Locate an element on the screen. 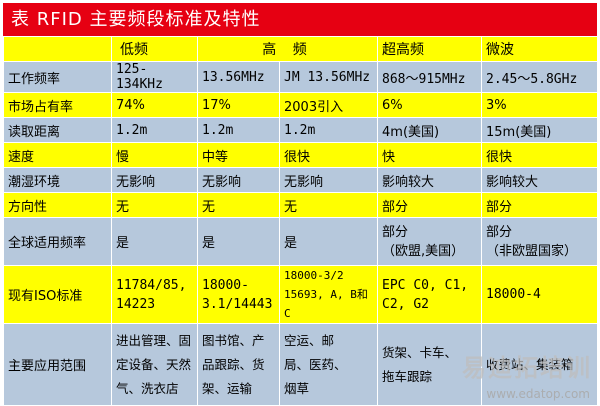 This screenshot has height=406, width=600. table-row: 读取距离 1.2m 1.2m 1.2m 4m(美国) 15m(美国) is located at coordinates (301, 130).